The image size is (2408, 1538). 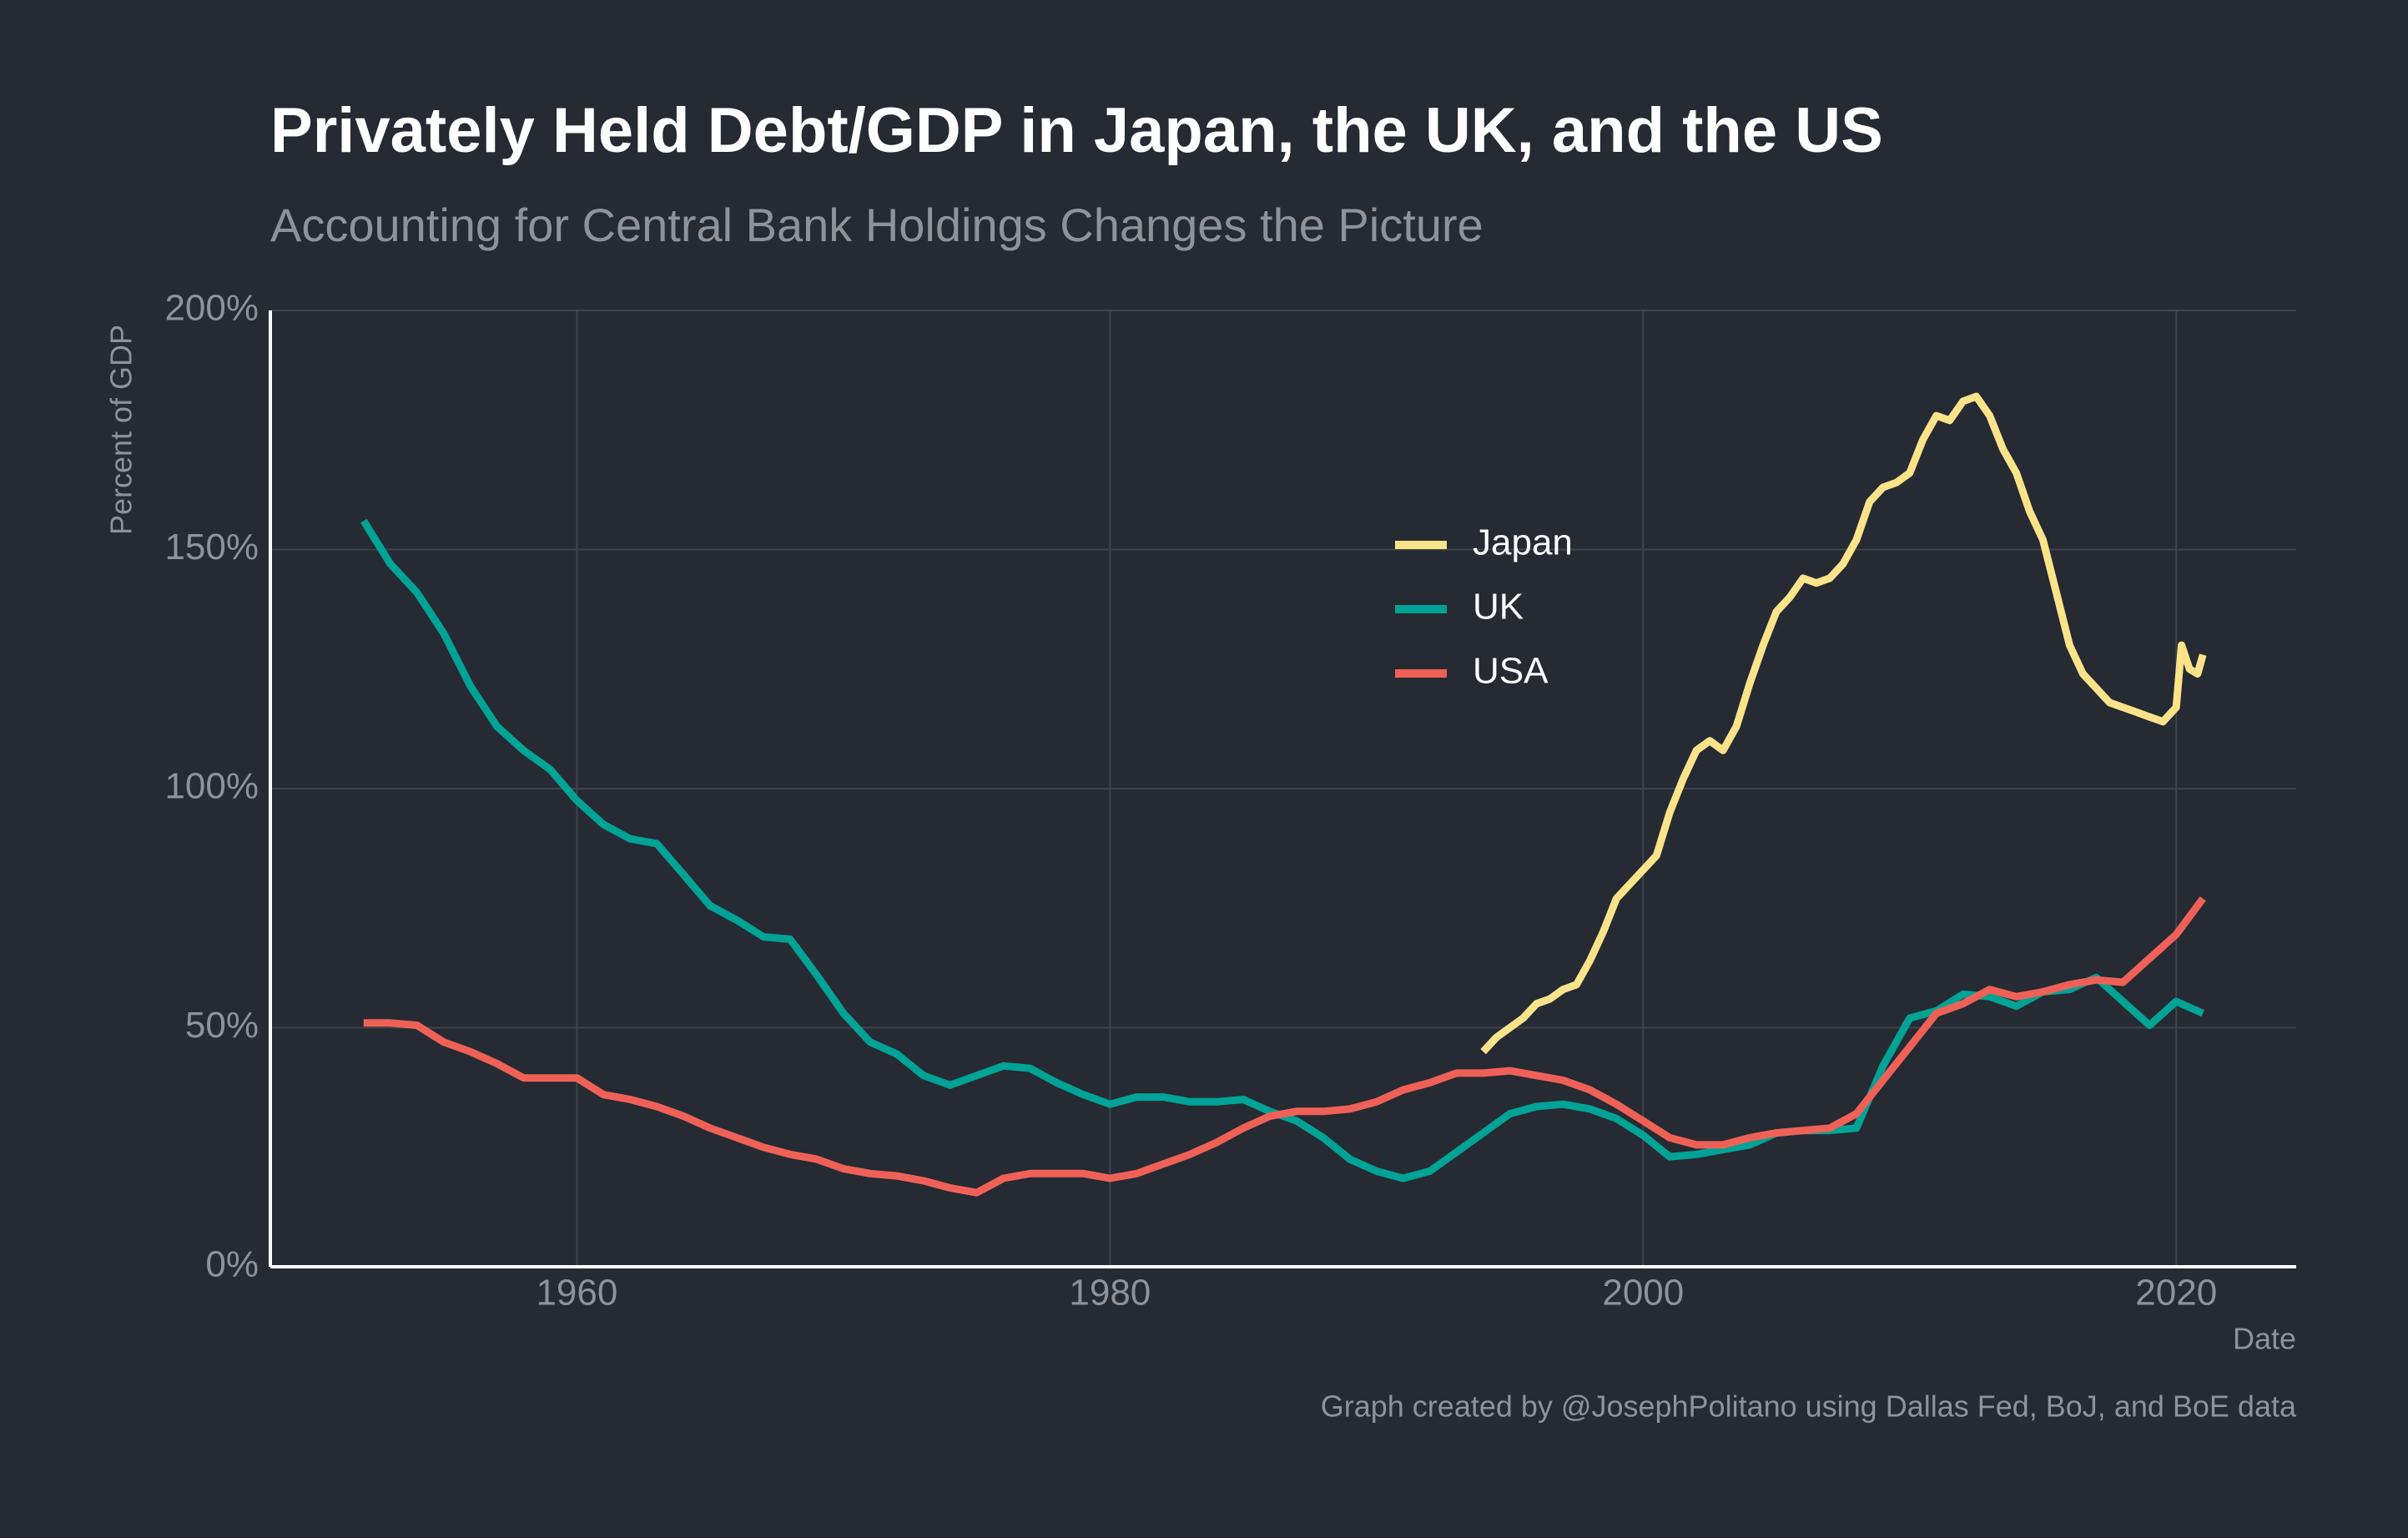 What do you see at coordinates (2264, 1339) in the screenshot?
I see `x-axis-label: Date` at bounding box center [2264, 1339].